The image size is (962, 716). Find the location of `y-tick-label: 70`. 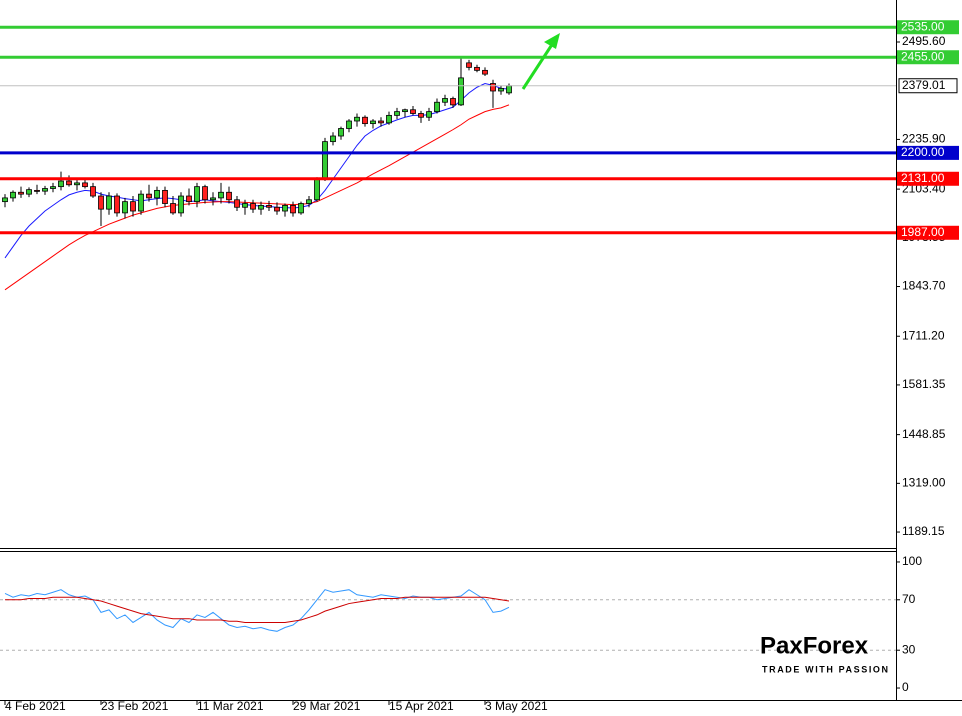

y-tick-label: 70 is located at coordinates (909, 599).